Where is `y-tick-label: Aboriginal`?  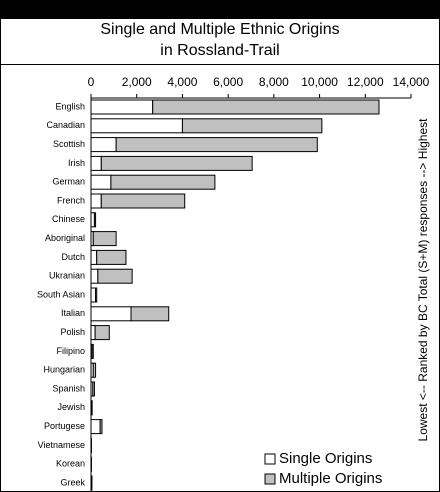 y-tick-label: Aboriginal is located at coordinates (65, 238).